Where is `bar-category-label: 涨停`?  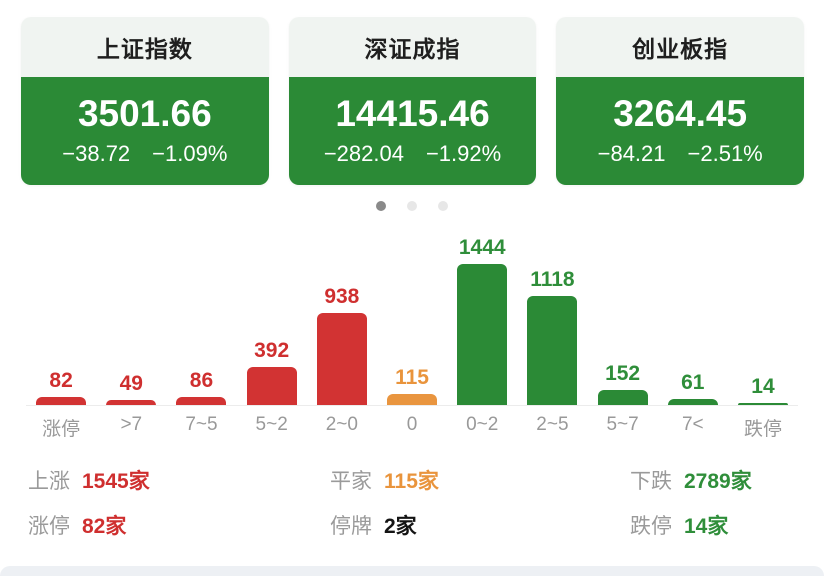 bar-category-label: 涨停 is located at coordinates (61, 429).